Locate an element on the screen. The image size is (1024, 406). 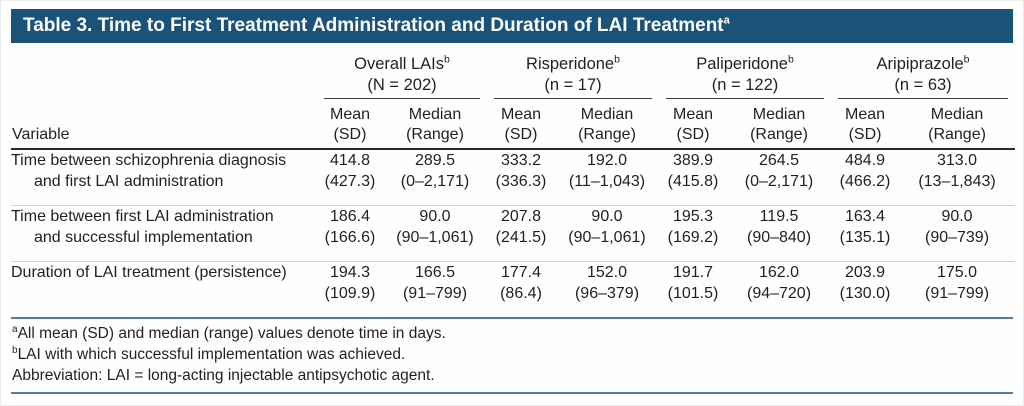
data-cell: 389.9 (415.8) is located at coordinates (693, 171).